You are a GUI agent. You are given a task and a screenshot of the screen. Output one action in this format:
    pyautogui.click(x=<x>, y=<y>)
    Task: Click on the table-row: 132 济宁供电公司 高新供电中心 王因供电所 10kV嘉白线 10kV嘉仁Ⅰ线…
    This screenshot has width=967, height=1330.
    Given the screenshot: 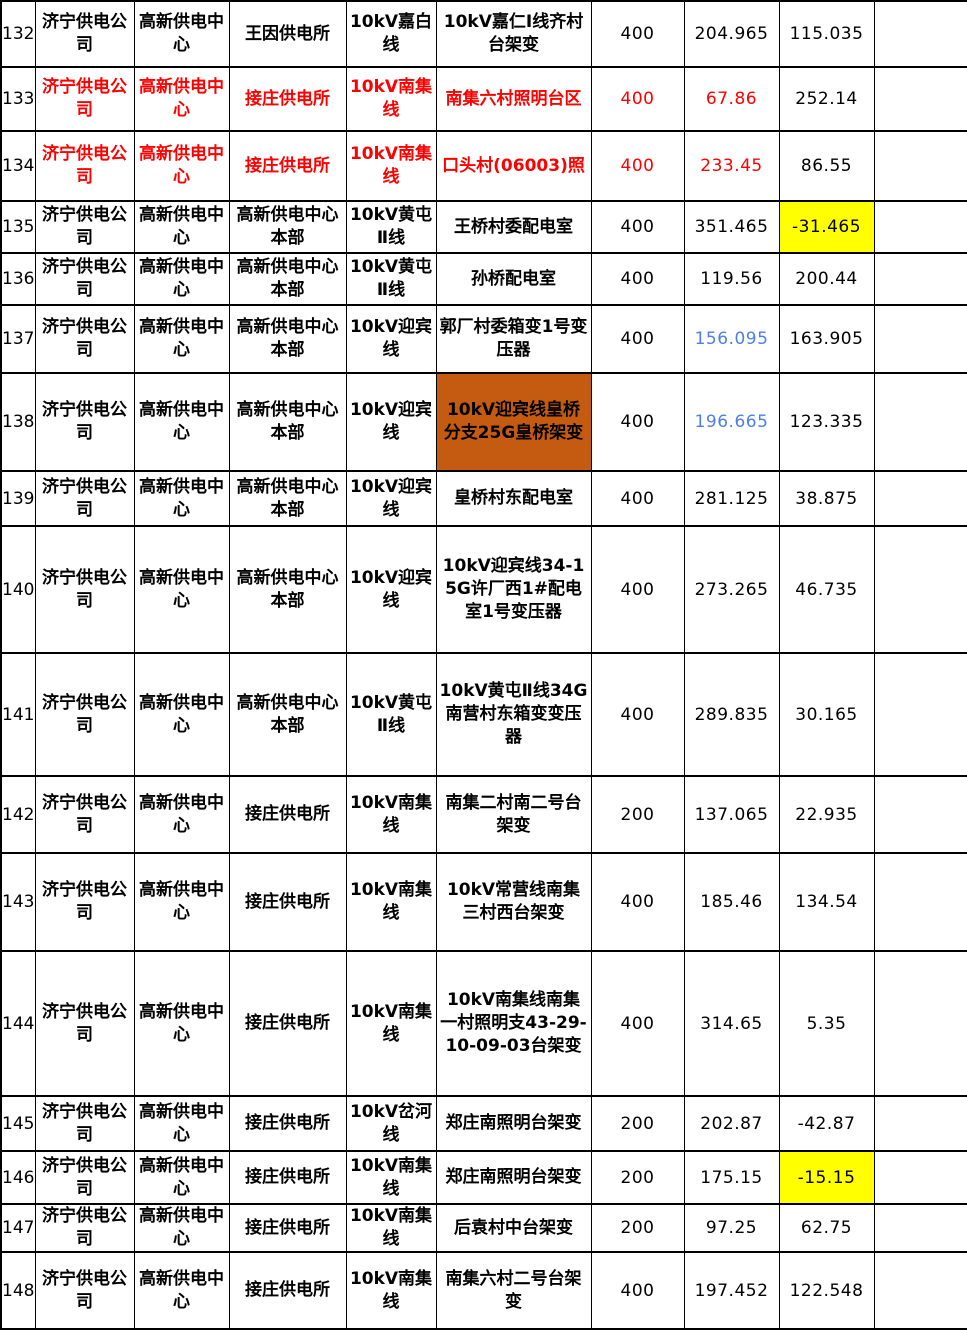 What is the action you would take?
    pyautogui.click(x=483, y=34)
    